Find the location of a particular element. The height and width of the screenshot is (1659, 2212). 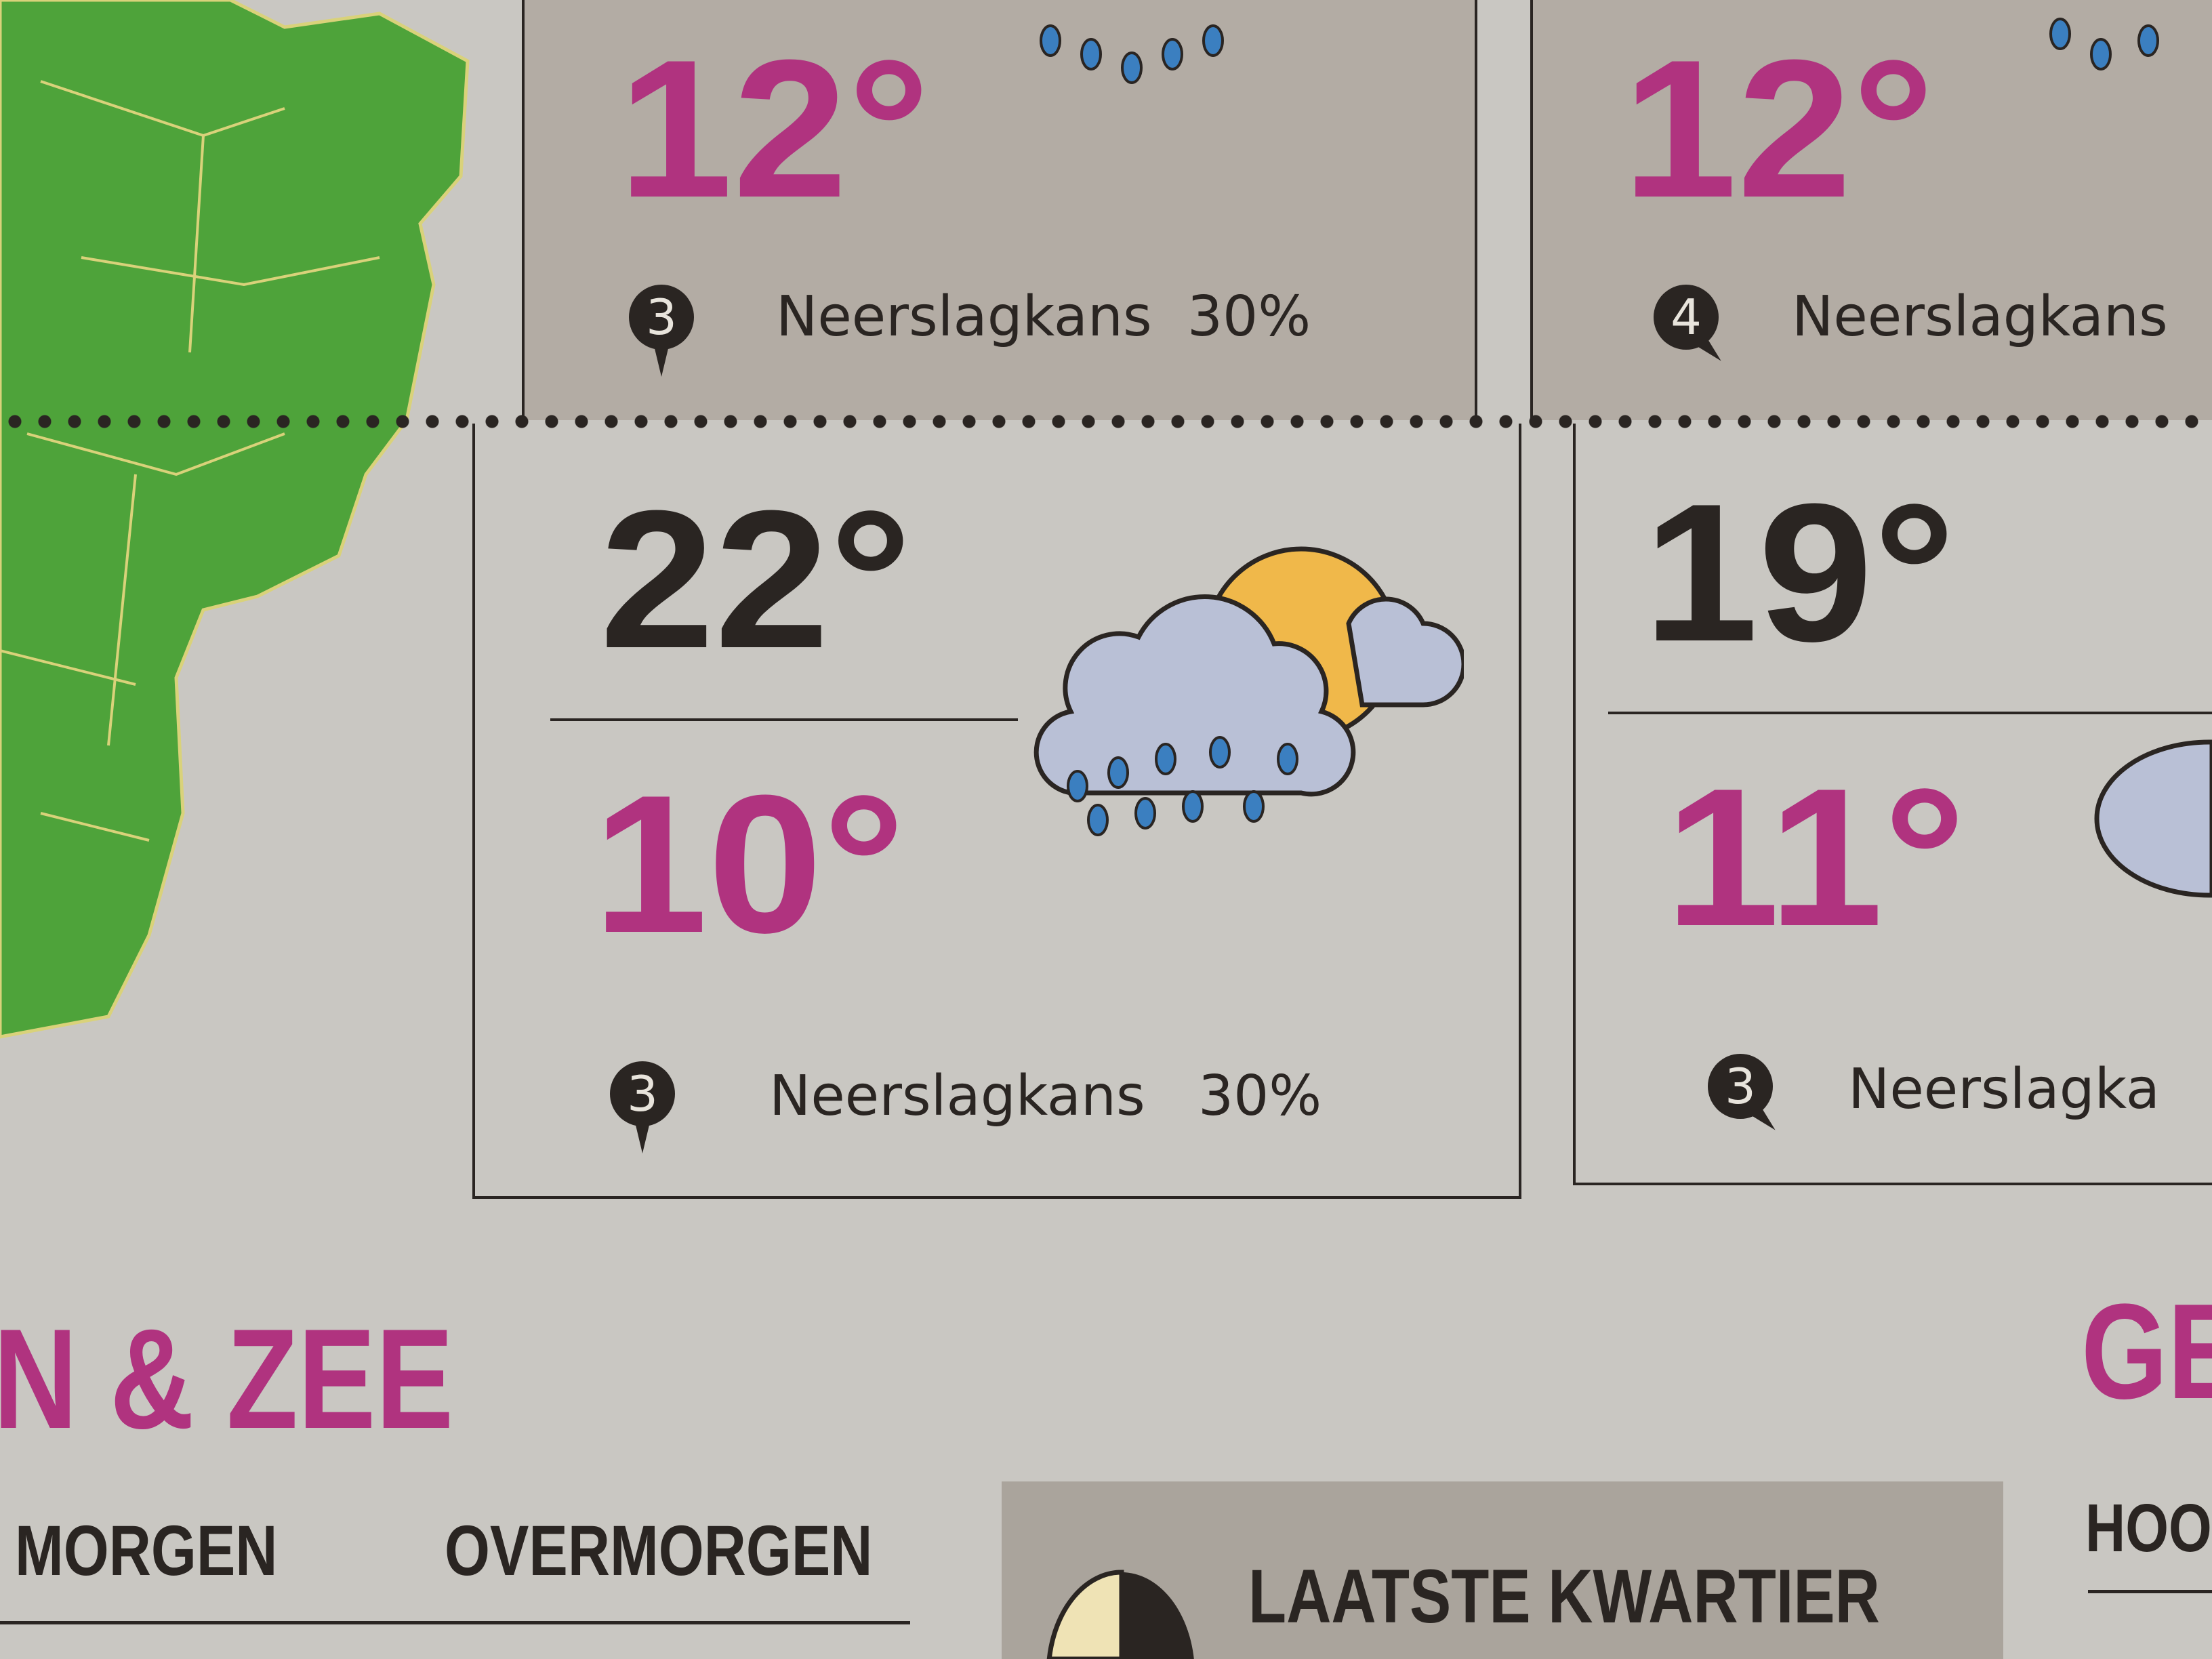

precip-label: Neerslagka is located at coordinates (2004, 1089).